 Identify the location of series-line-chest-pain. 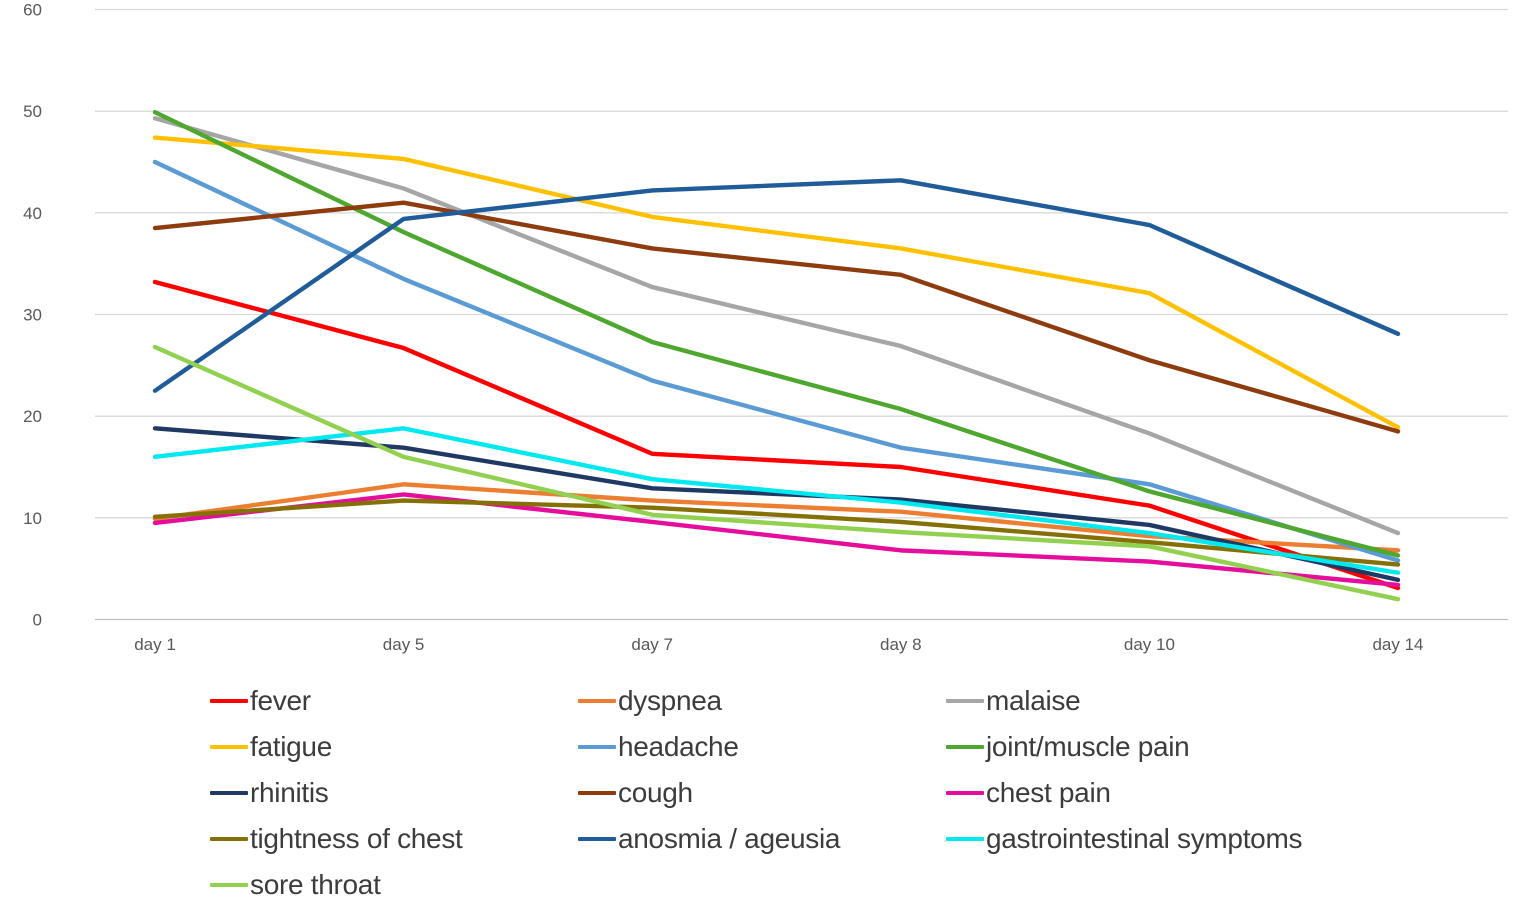
(776, 540).